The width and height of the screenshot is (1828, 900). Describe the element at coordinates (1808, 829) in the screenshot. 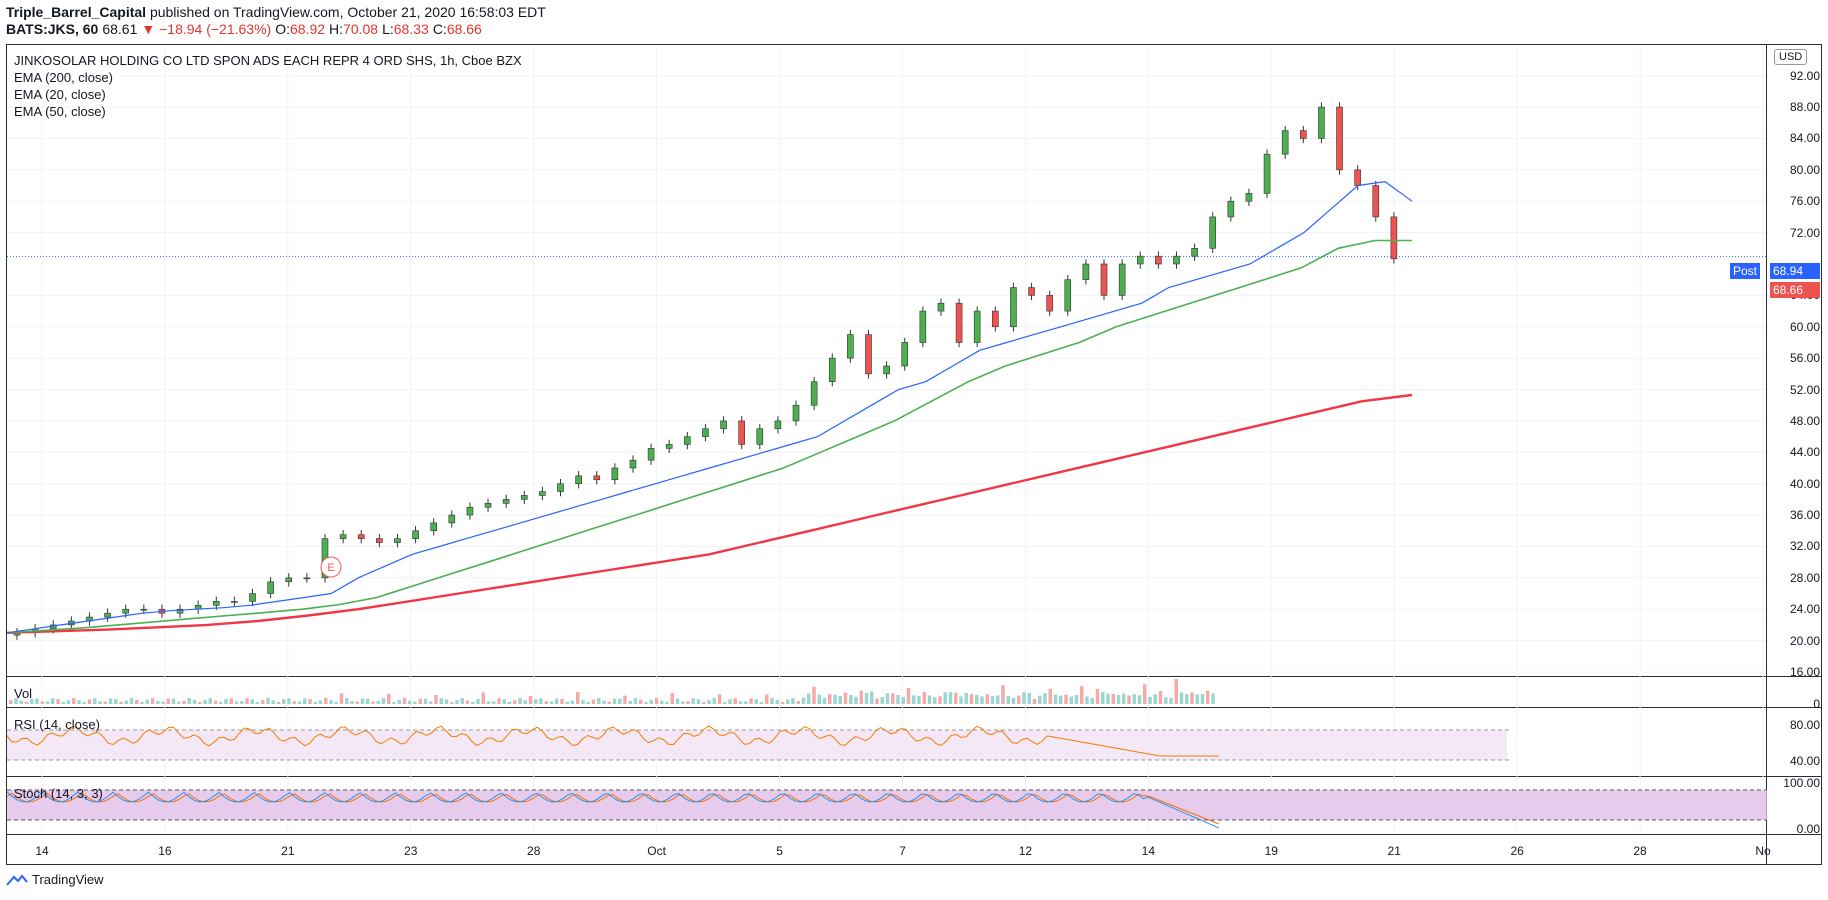

I see `stoch-axis-tick-0: 0.00` at that location.